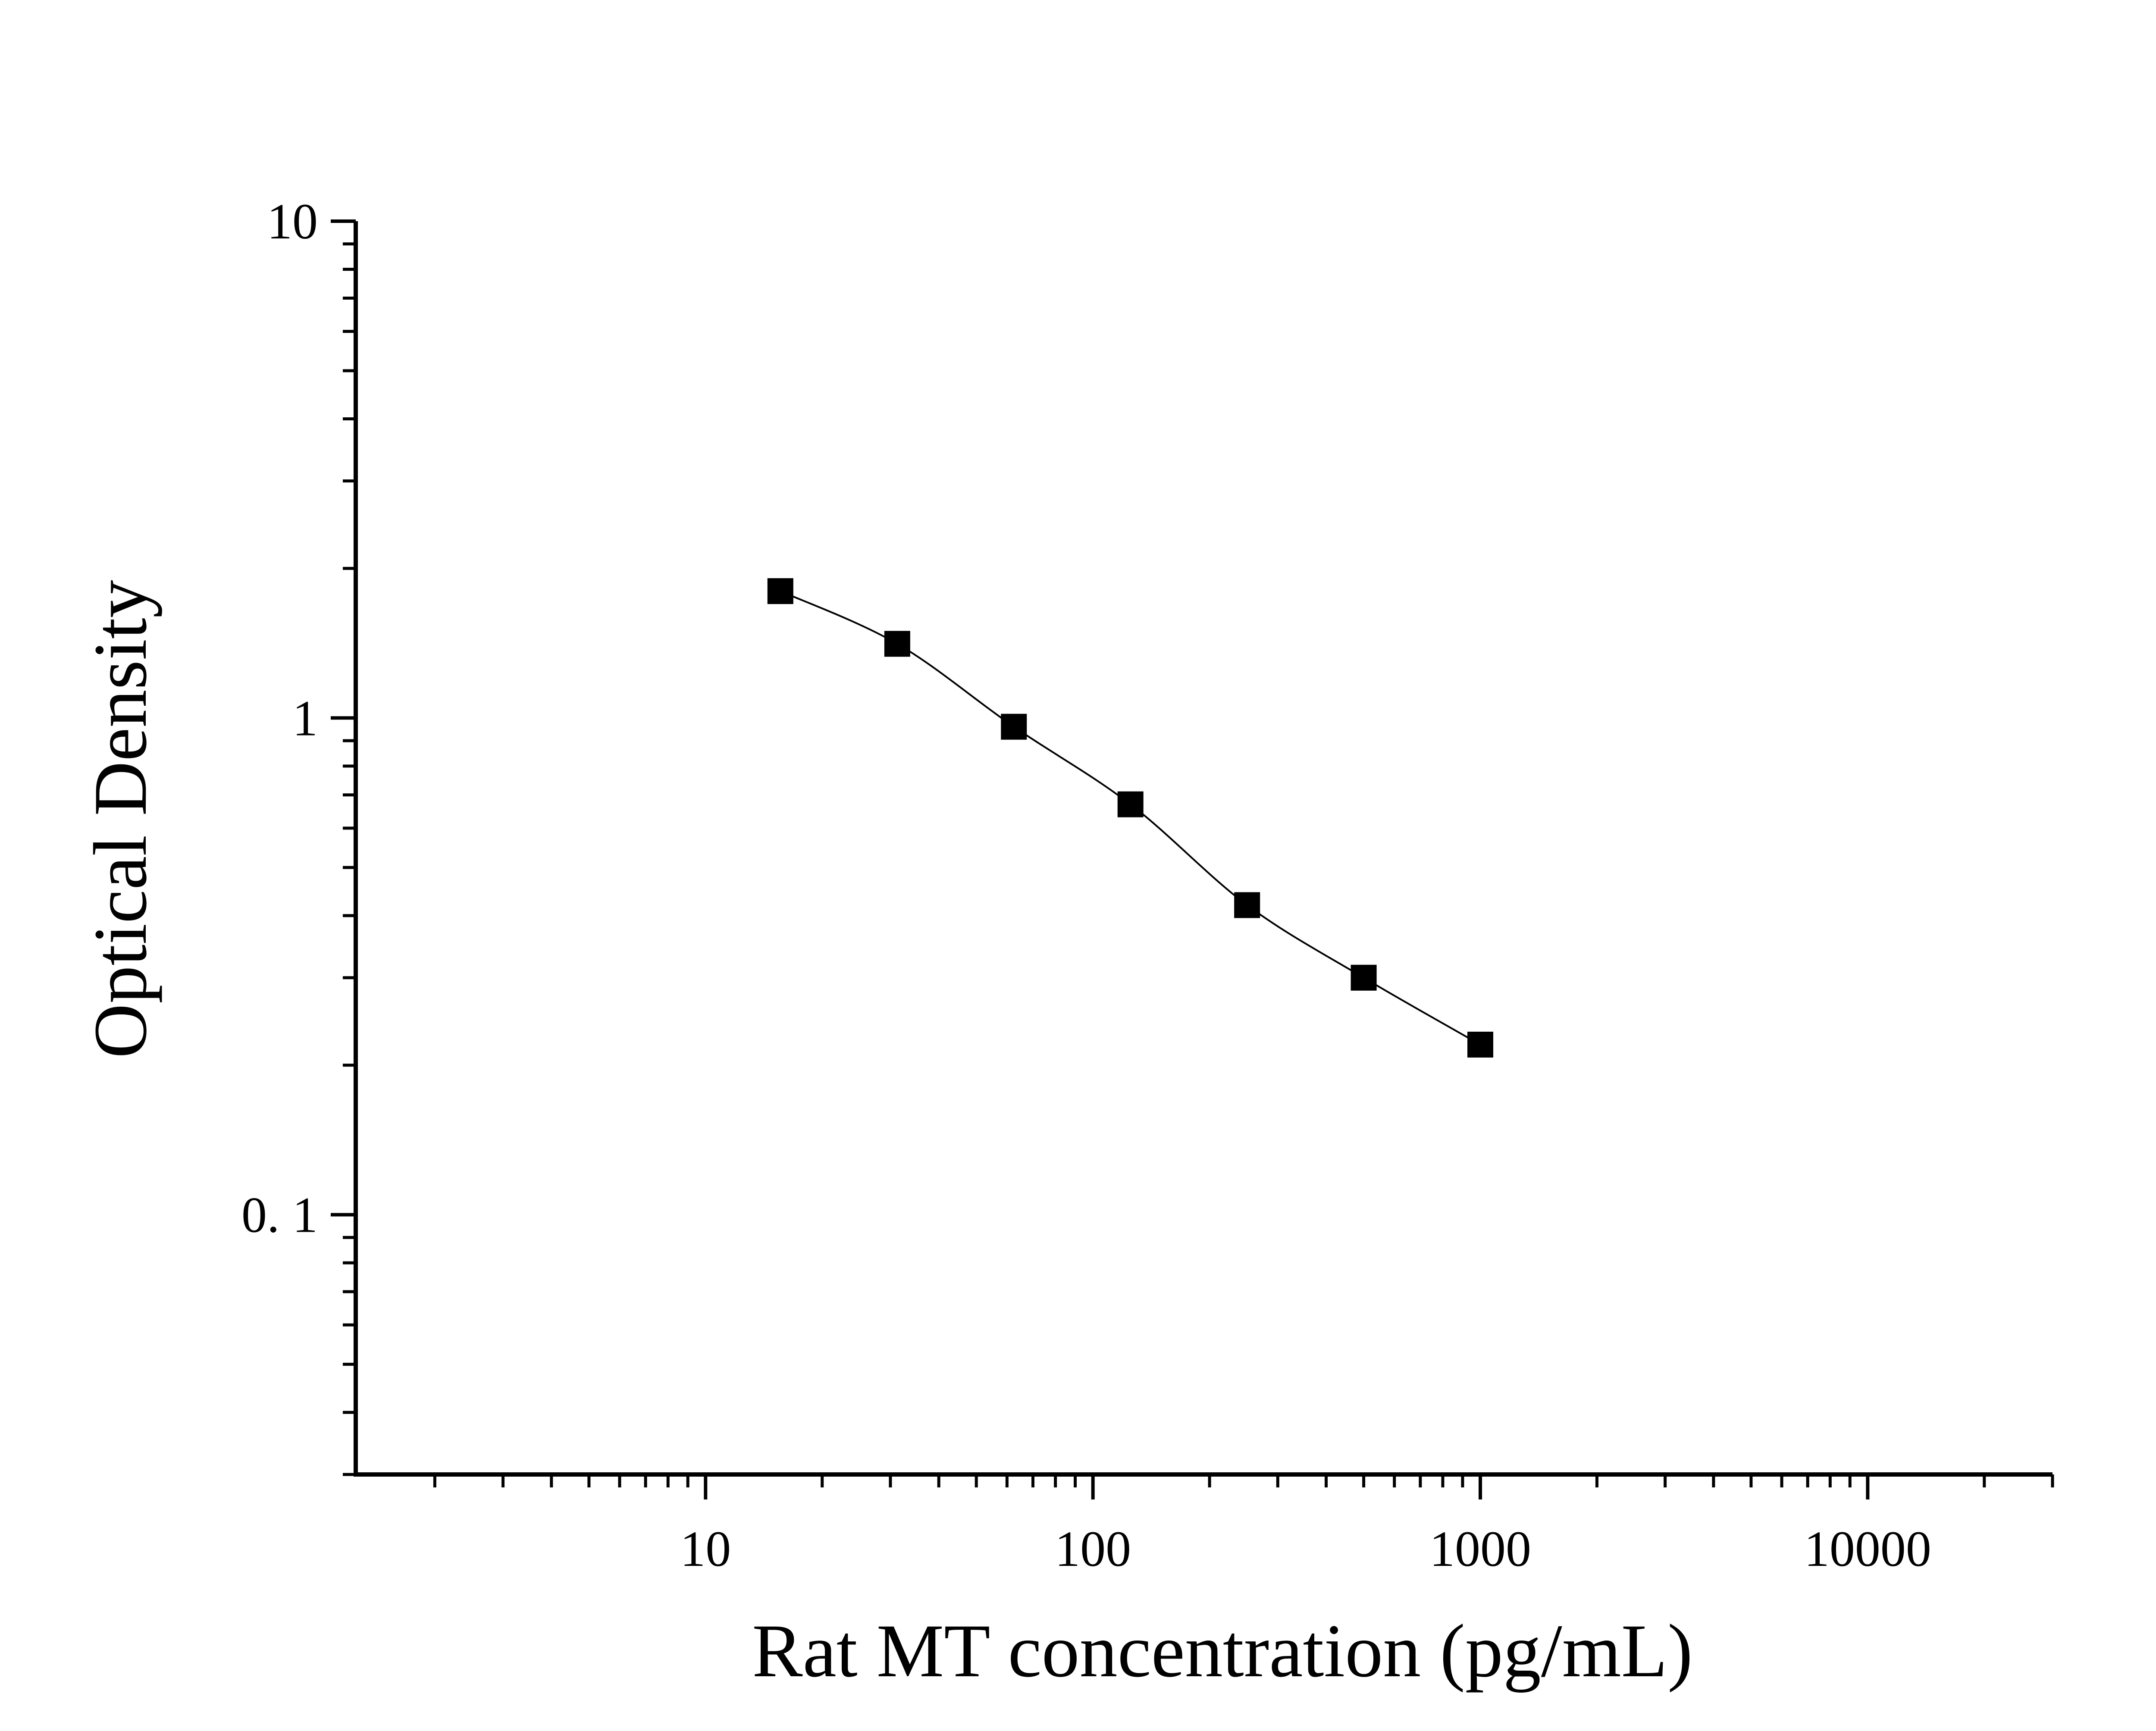 The image size is (2156, 1731). Describe the element at coordinates (1222, 1651) in the screenshot. I see `x-axis-title: Rat MT concentration (pg/mL)` at that location.